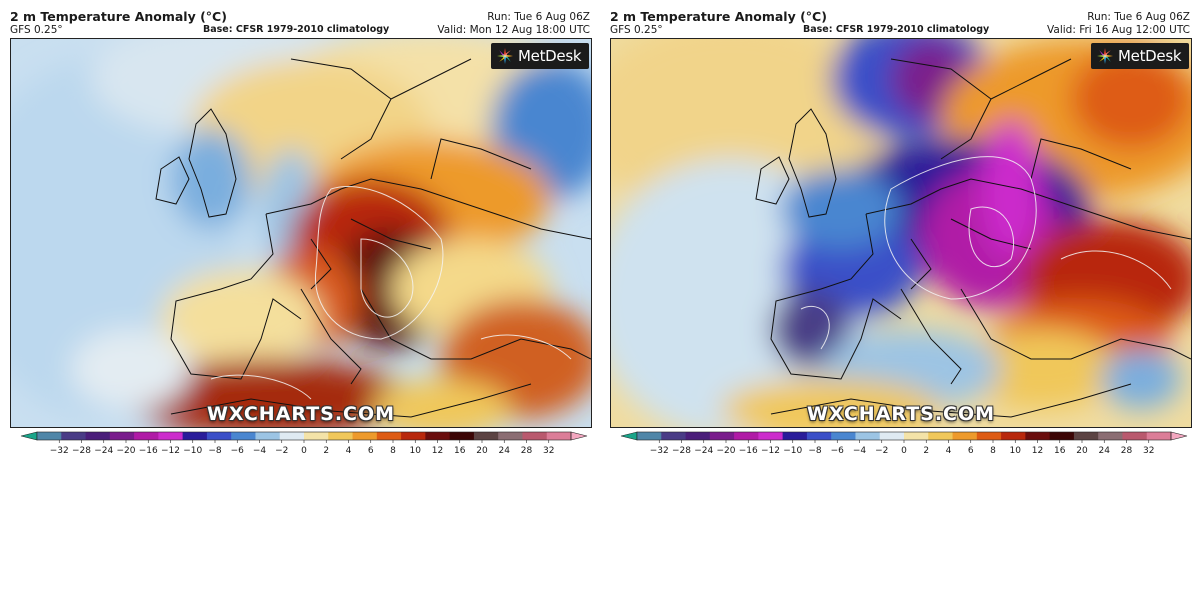 The width and height of the screenshot is (1200, 600). What do you see at coordinates (36, 30) in the screenshot?
I see `model-label: GFS 0.25°` at bounding box center [36, 30].